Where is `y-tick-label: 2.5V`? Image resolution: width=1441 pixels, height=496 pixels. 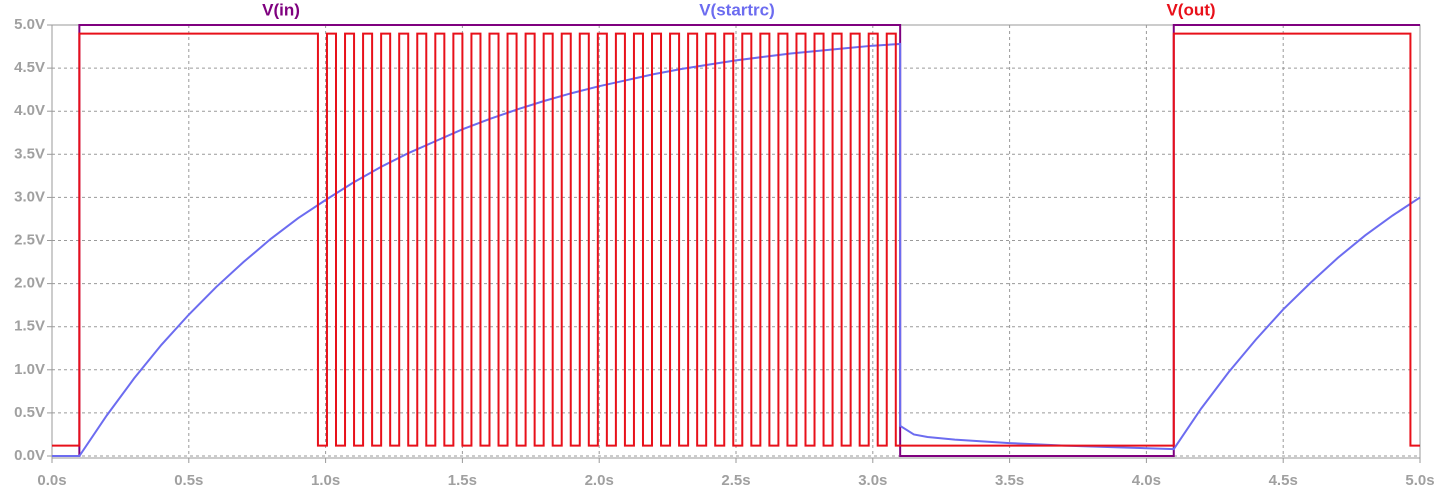
y-tick-label: 2.5V is located at coordinates (29, 239).